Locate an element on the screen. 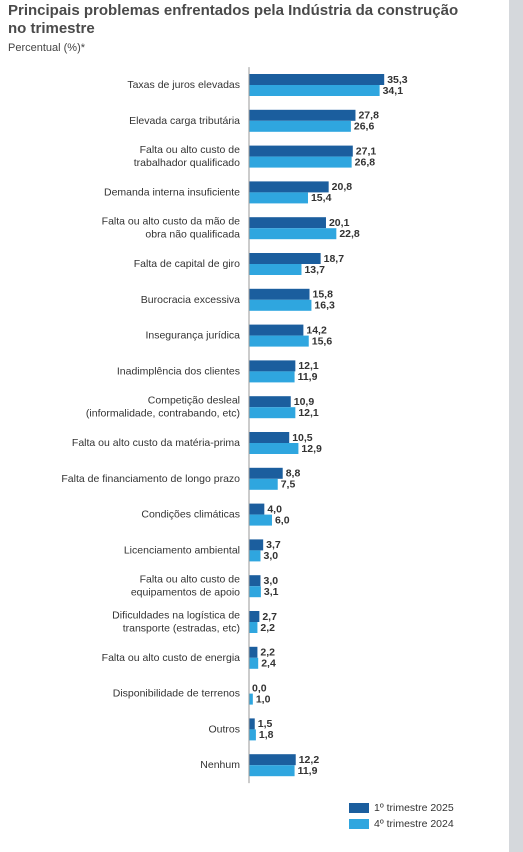 This screenshot has width=523, height=852. category-label-line: trabalhador qualificado is located at coordinates (187, 163).